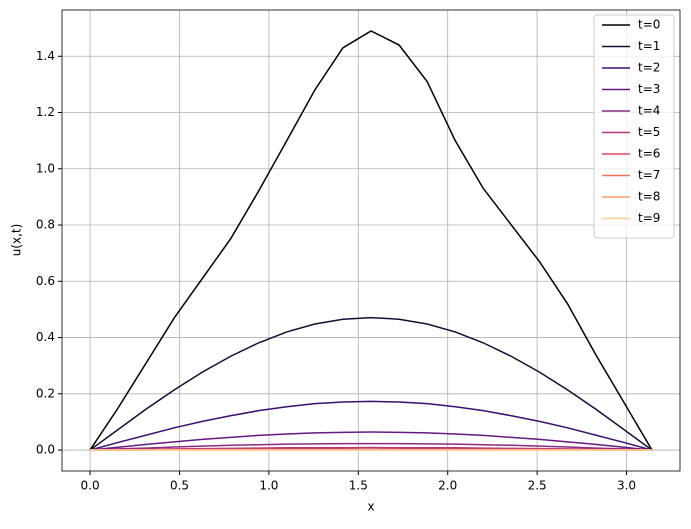 This screenshot has width=691, height=529. I want to click on series-line, so click(371, 425).